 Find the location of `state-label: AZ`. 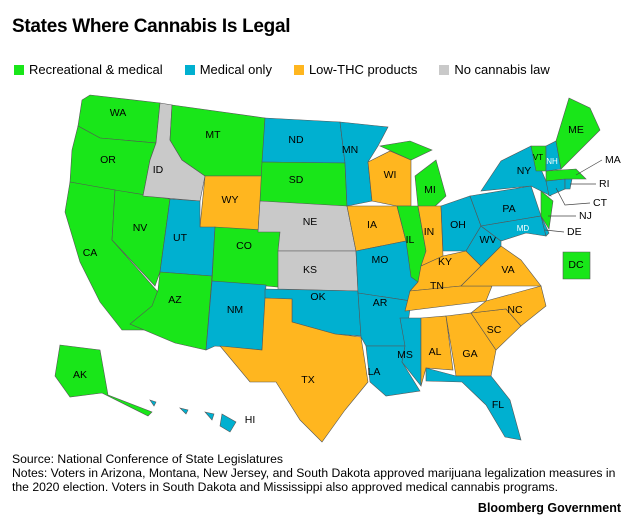

state-label: AZ is located at coordinates (175, 300).